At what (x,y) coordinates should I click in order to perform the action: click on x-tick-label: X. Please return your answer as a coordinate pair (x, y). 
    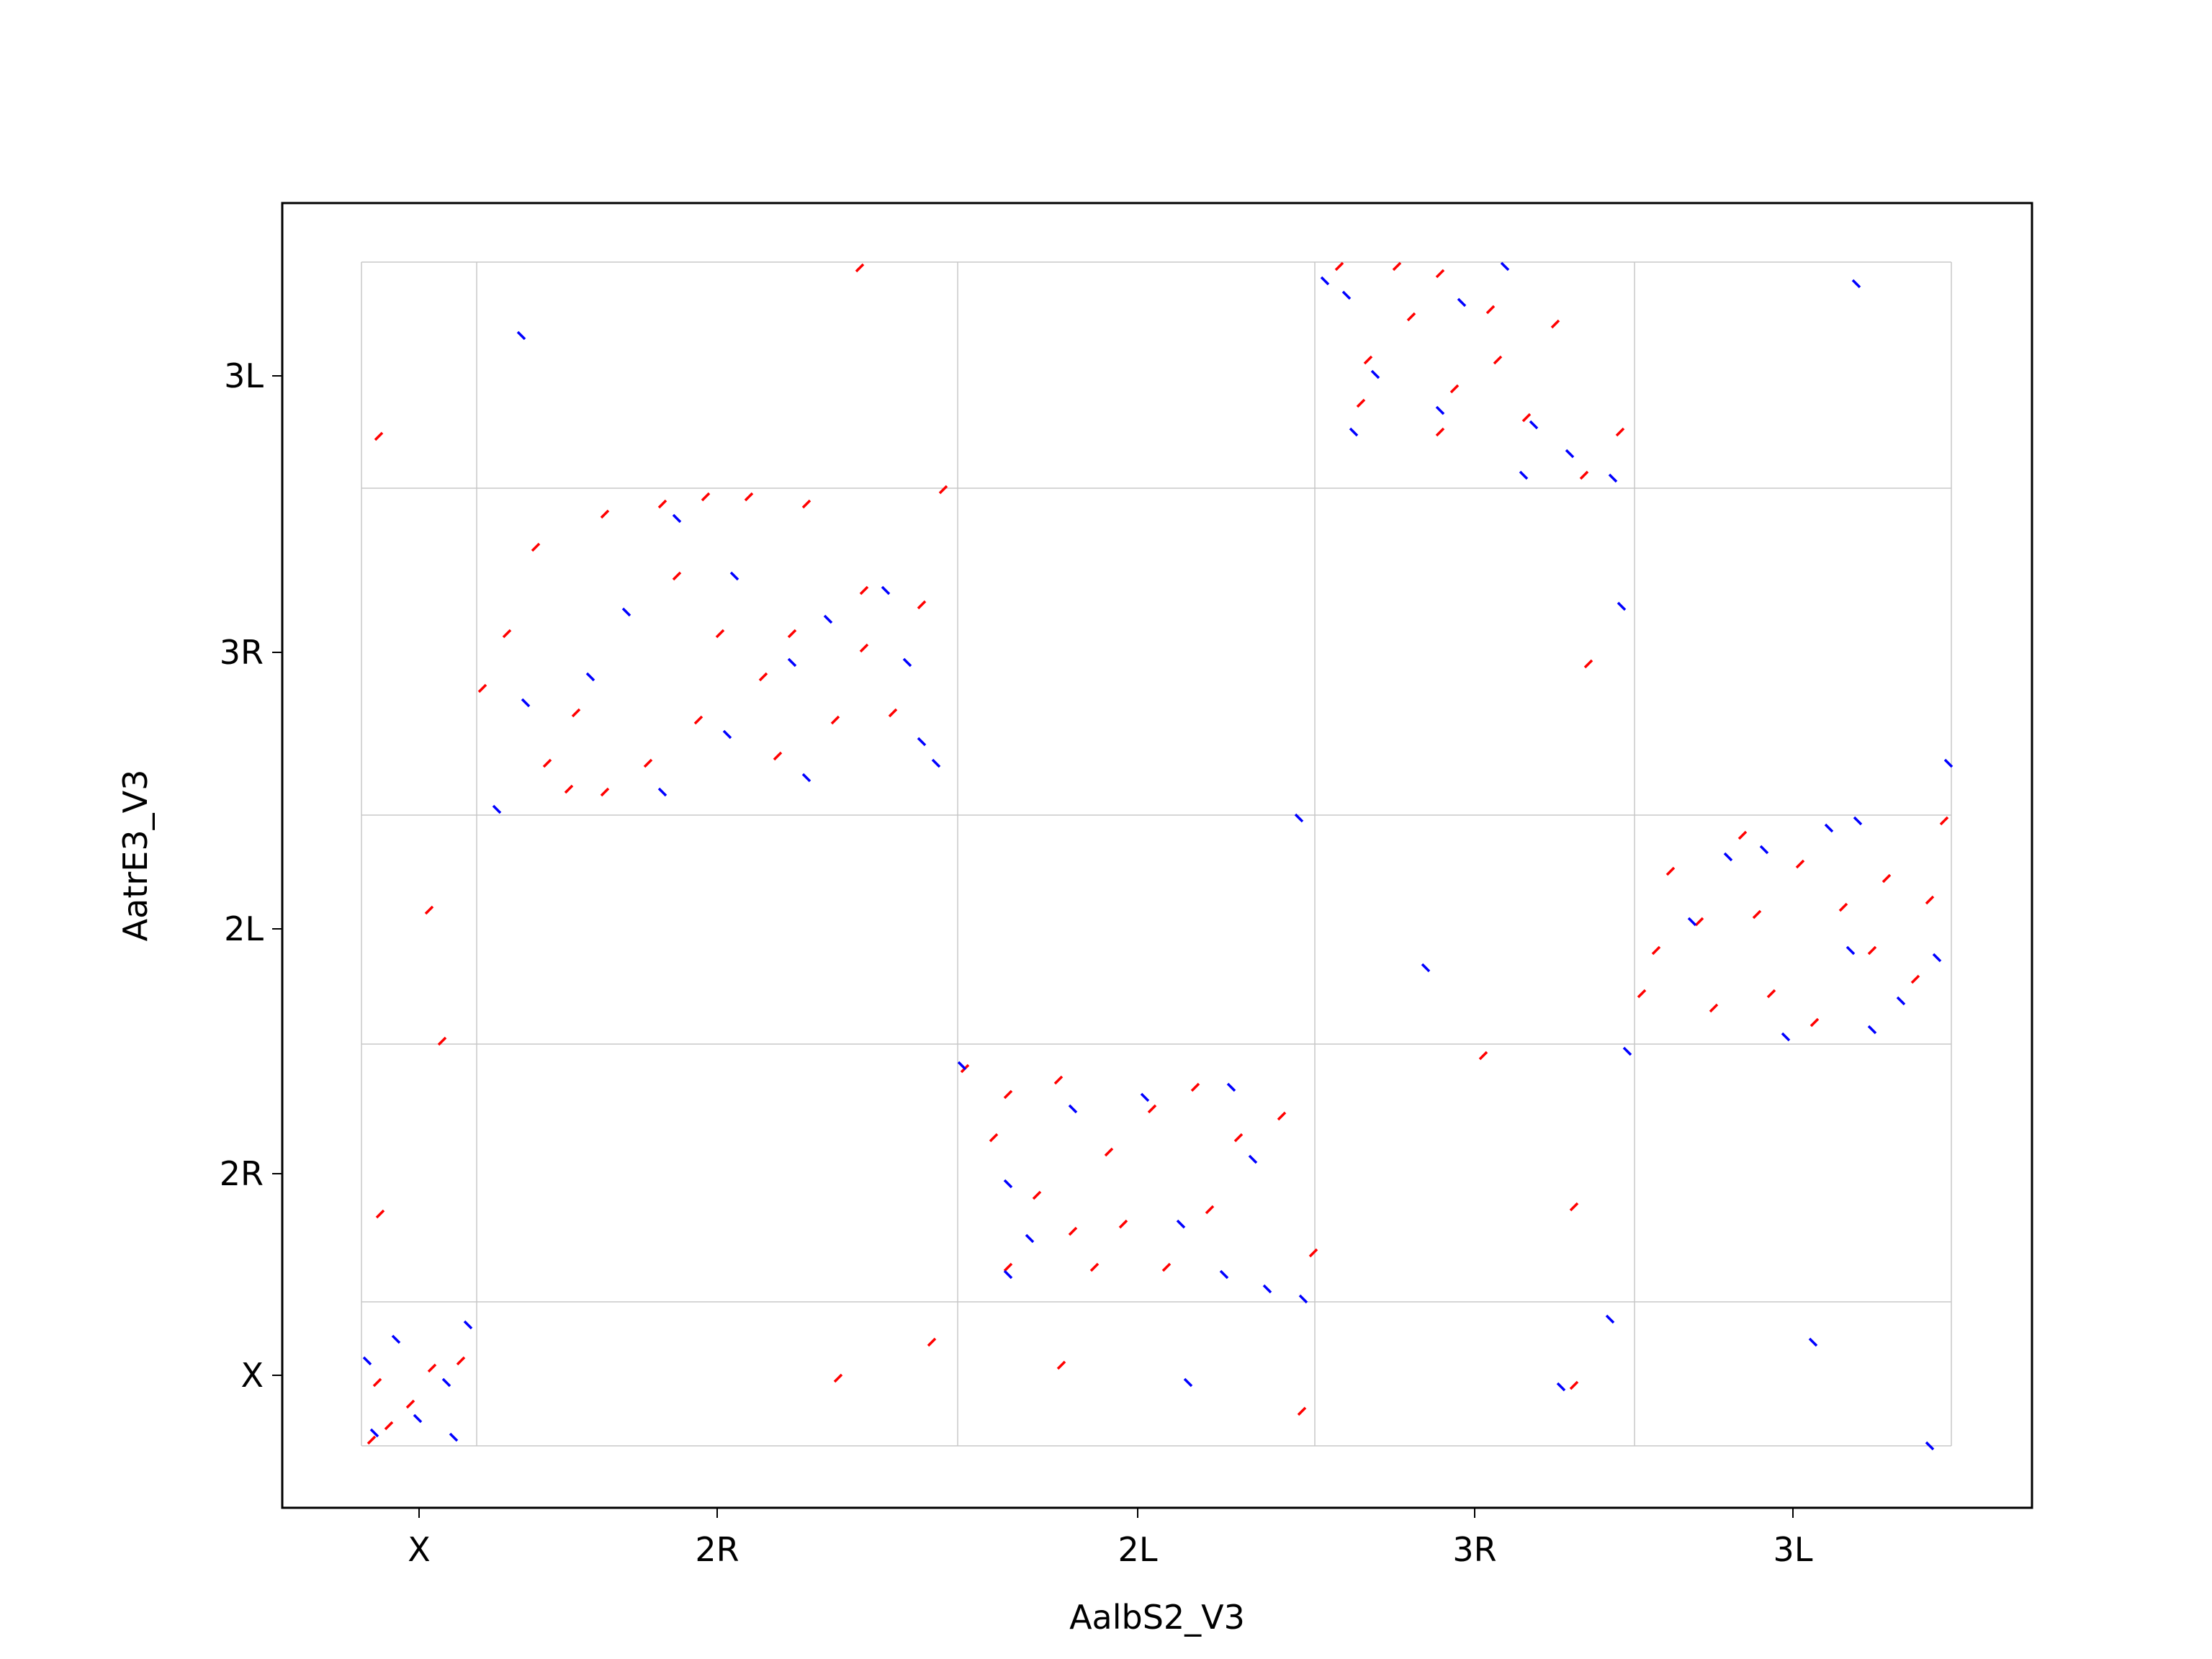
    Looking at the image, I should click on (420, 1550).